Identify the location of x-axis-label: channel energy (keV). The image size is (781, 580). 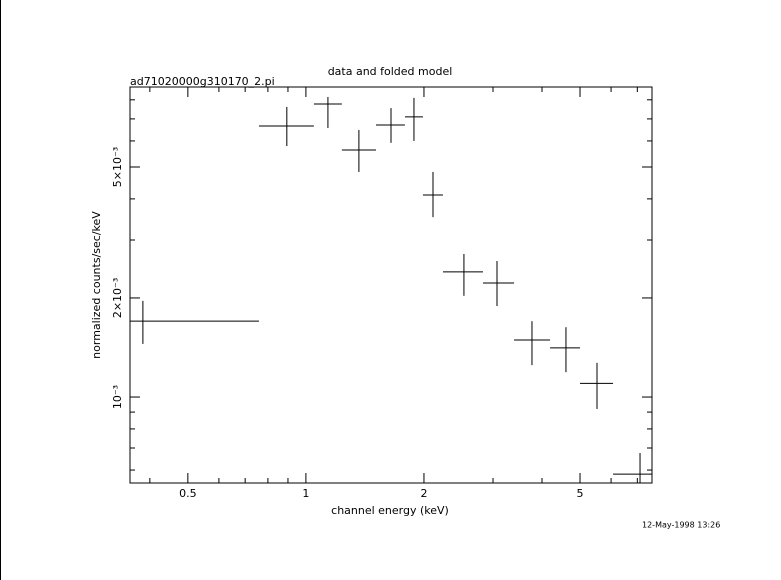
(390, 510).